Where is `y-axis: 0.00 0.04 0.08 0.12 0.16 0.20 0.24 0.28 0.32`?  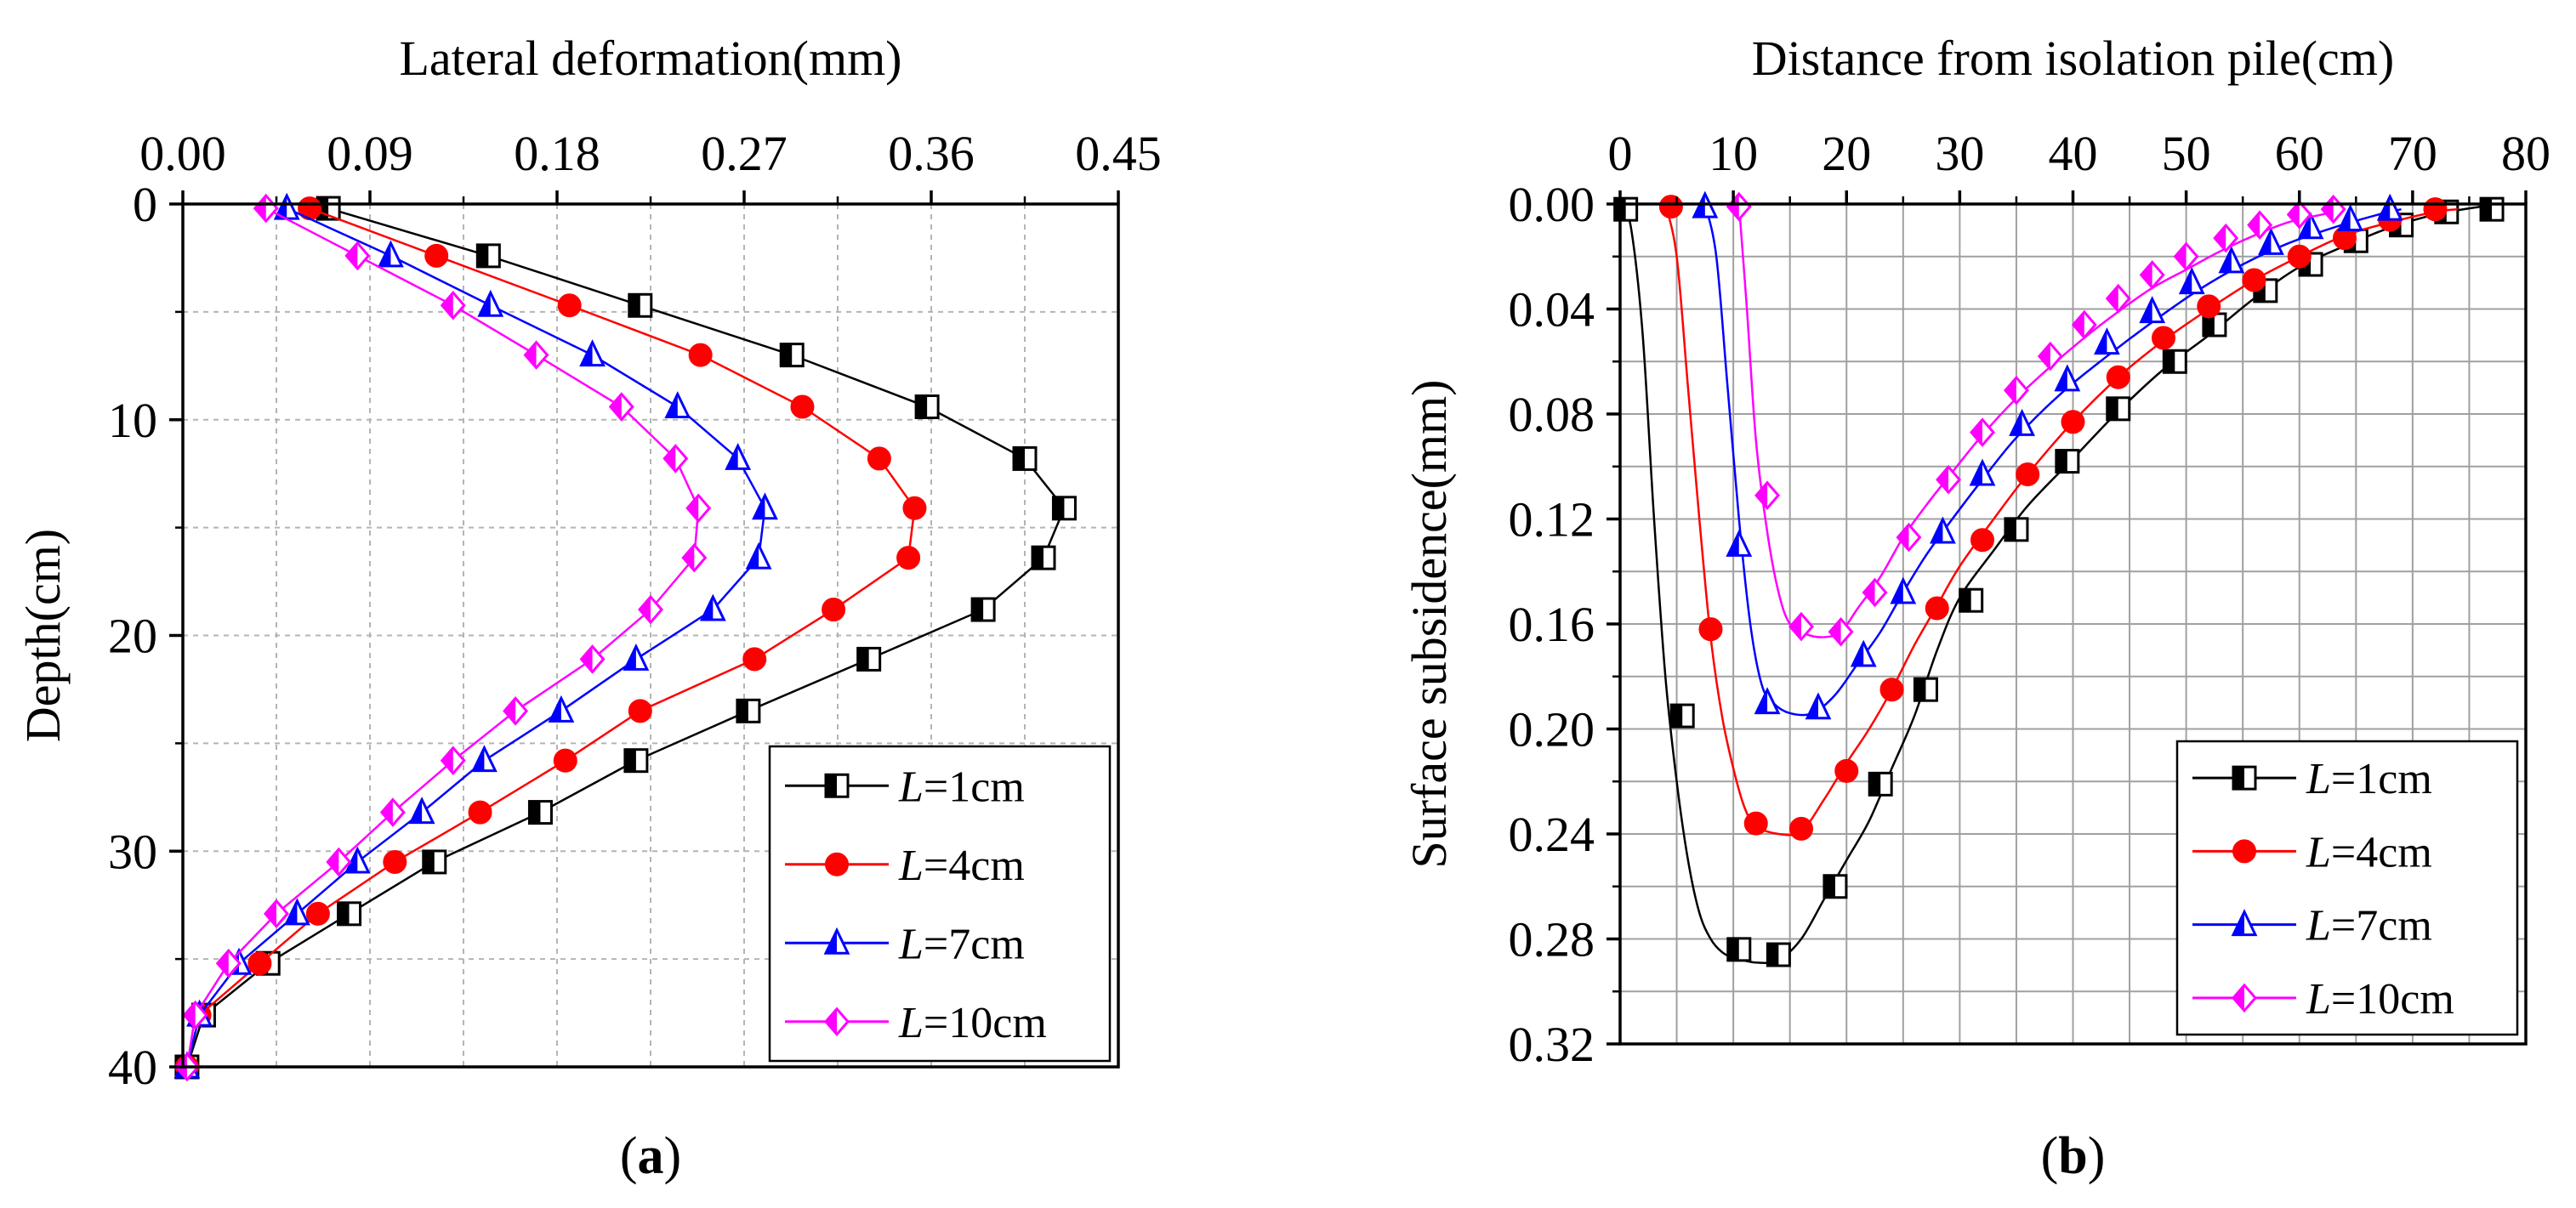 y-axis: 0.00 0.04 0.08 0.12 0.16 0.20 0.24 0.28 0.32 is located at coordinates (1564, 625).